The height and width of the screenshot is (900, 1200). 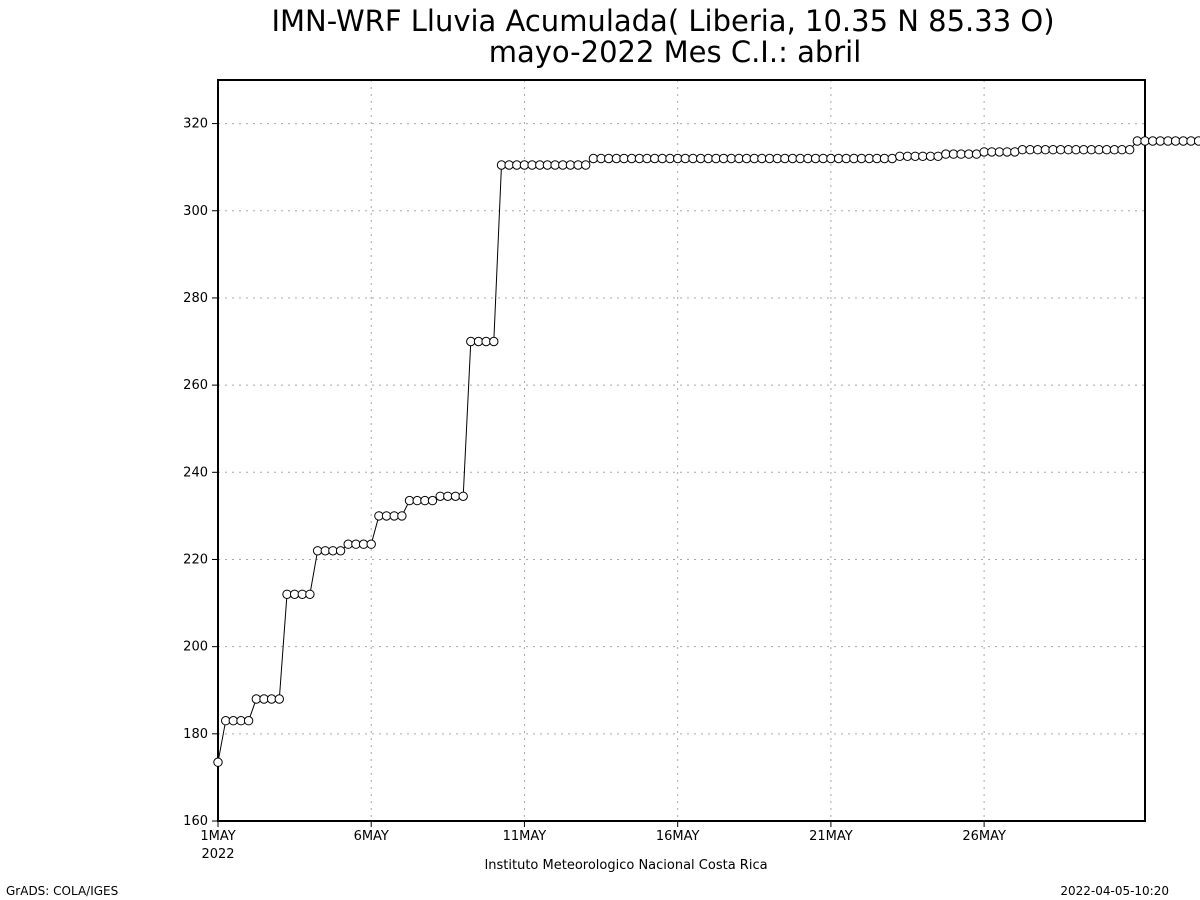 What do you see at coordinates (62, 891) in the screenshot?
I see `footer-left: GrADS: COLA/IGES` at bounding box center [62, 891].